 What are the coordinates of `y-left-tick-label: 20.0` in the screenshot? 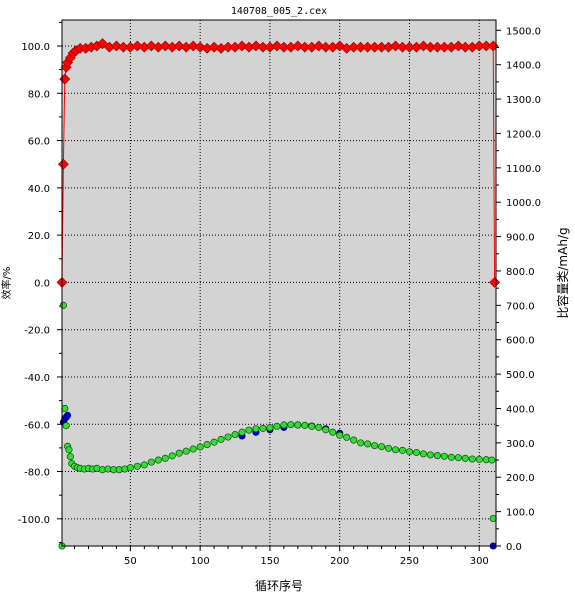 It's located at (39, 236).